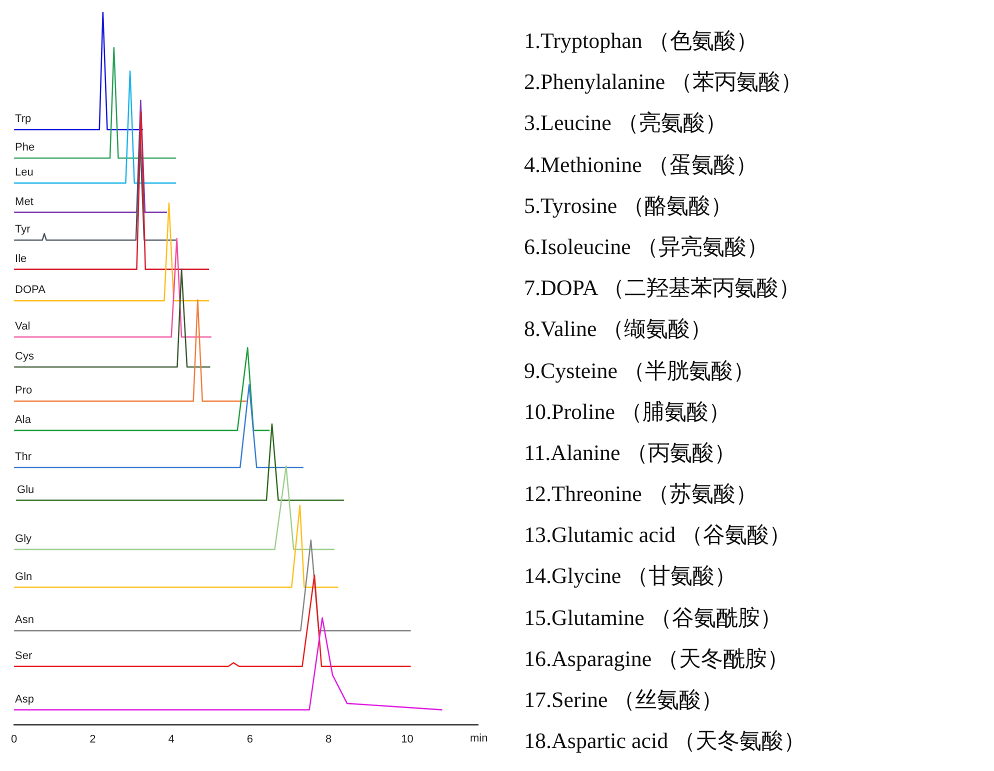 The height and width of the screenshot is (771, 994). What do you see at coordinates (663, 288) in the screenshot?
I see `text: 7.DOPA （二羟基苯丙氨酸）` at bounding box center [663, 288].